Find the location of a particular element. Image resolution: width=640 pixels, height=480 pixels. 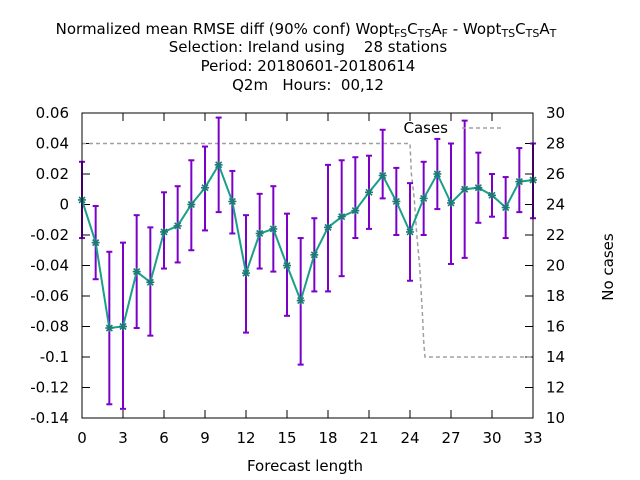

y-tick-label: -0.14 is located at coordinates (49, 418).